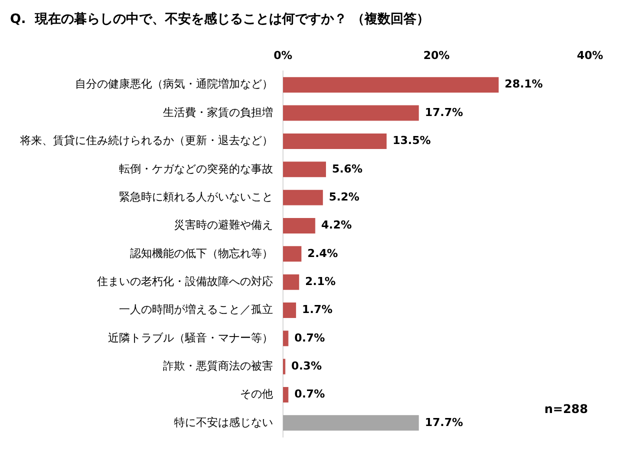 This screenshot has height=457, width=640. I want to click on chart-title: Q. 現在の暮らしの中で、不安を感じることは何ですか？ （複数回答）, so click(220, 19).